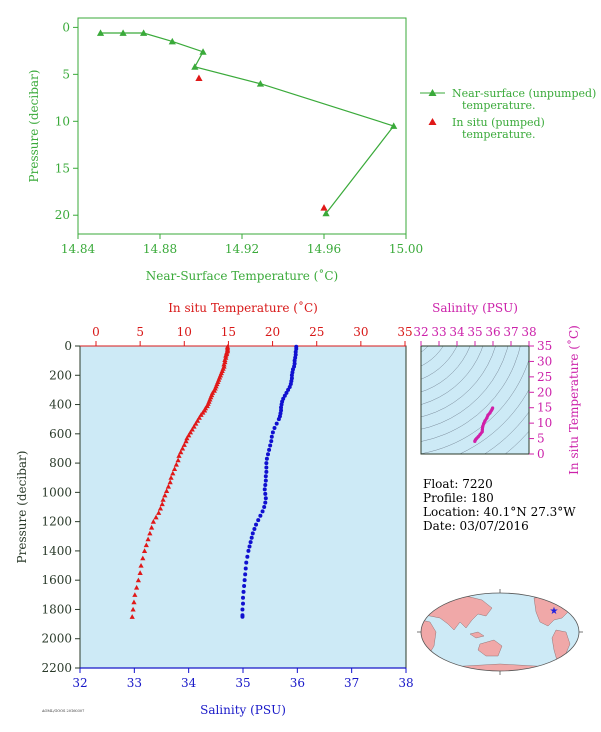 The height and width of the screenshot is (732, 601). I want to click on float-id: Float: 7220, so click(458, 484).